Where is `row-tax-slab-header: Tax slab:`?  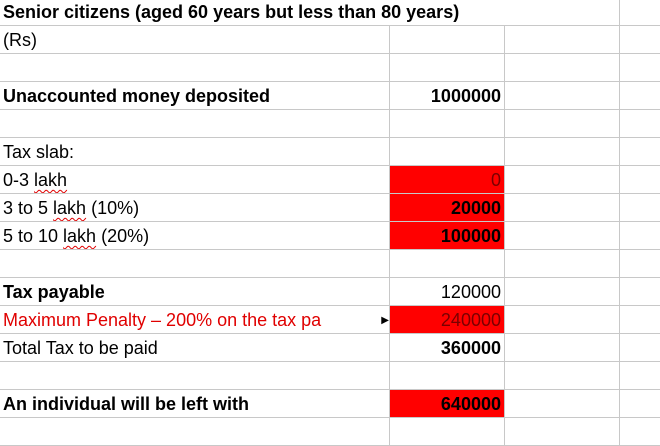
row-tax-slab-header: Tax slab: is located at coordinates (330, 152).